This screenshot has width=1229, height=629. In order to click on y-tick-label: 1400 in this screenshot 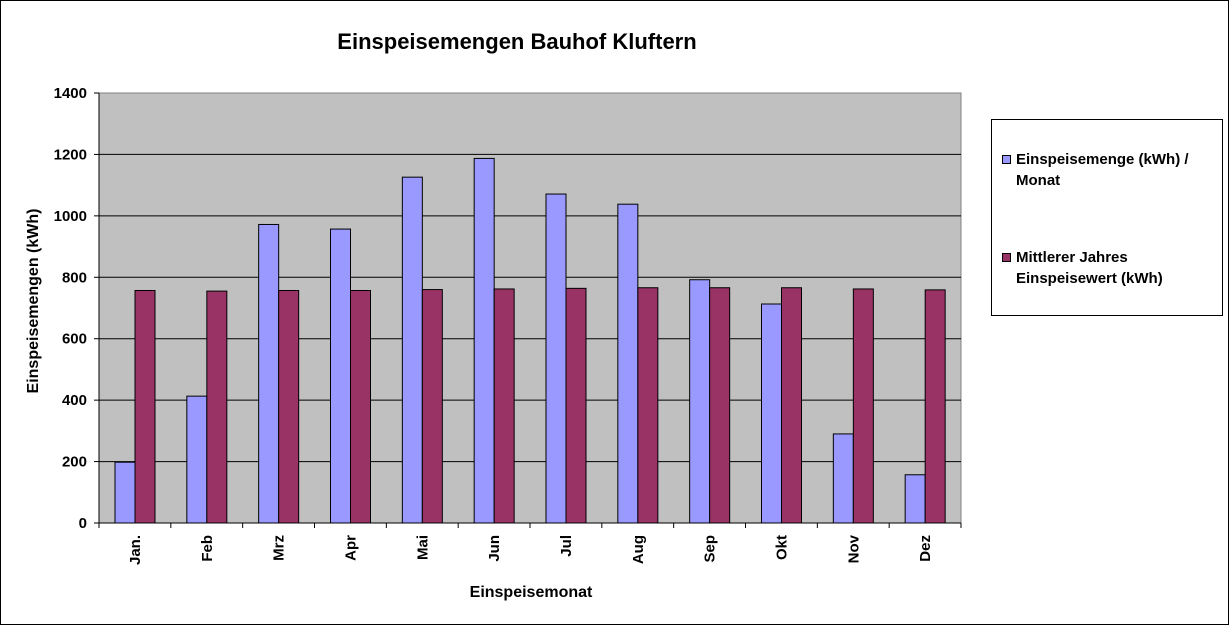, I will do `click(70, 93)`.